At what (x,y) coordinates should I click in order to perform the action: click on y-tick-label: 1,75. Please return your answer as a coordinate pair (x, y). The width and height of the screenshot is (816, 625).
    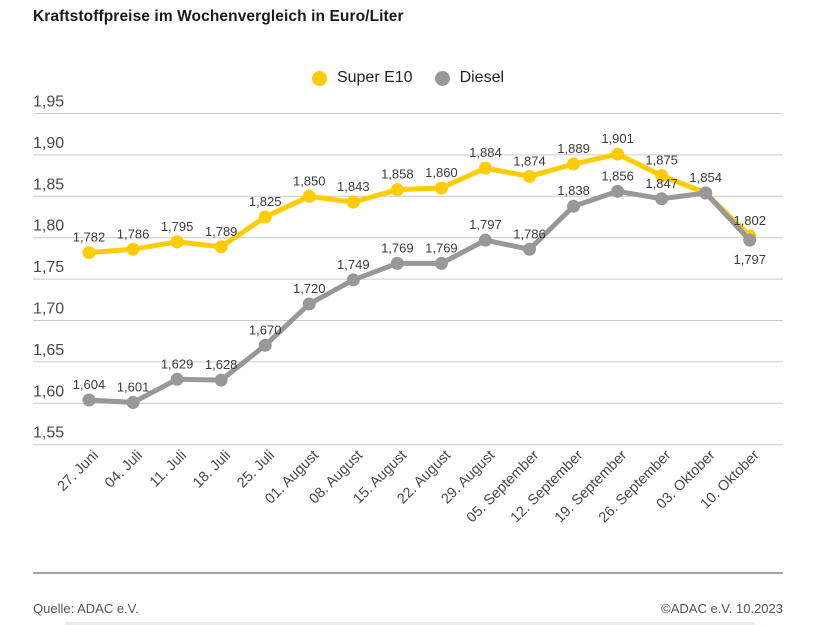
    Looking at the image, I should click on (48, 267).